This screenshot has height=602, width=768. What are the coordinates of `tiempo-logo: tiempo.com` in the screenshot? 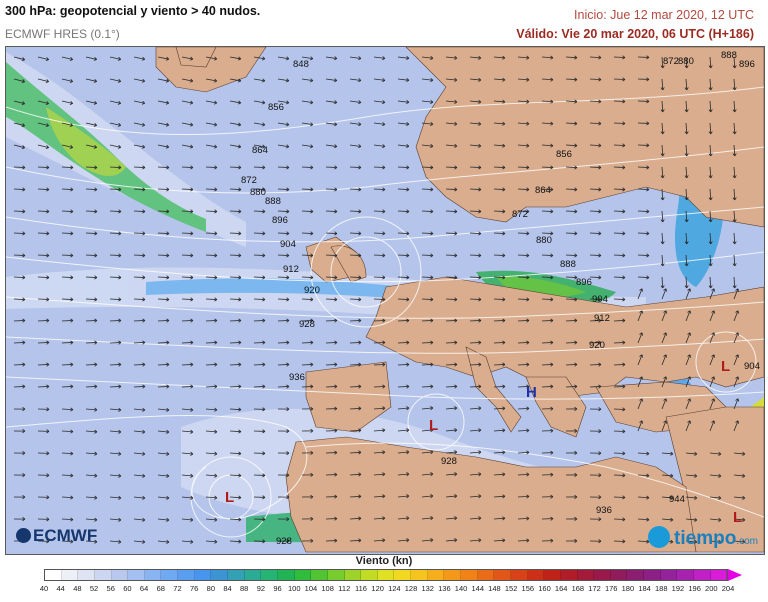 It's located at (703, 538).